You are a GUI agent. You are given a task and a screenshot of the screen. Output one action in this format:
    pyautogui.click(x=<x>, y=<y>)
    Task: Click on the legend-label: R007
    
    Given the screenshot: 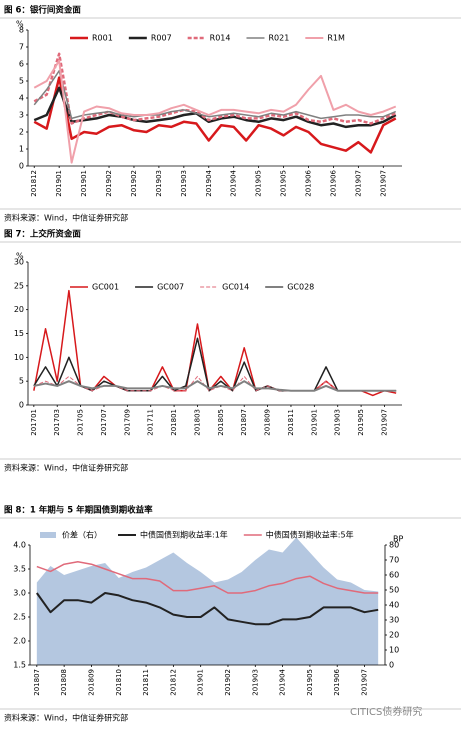 What is the action you would take?
    pyautogui.click(x=161, y=38)
    